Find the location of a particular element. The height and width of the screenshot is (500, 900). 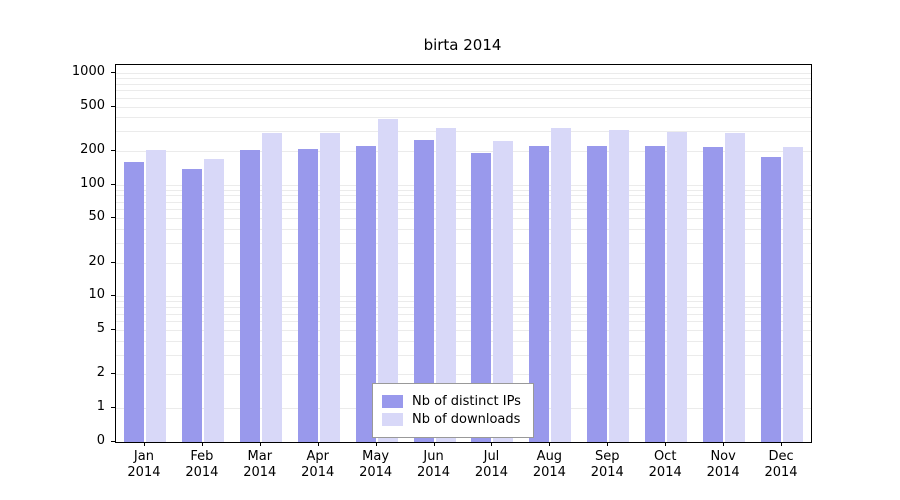

bar-downloads-mar is located at coordinates (271, 287).